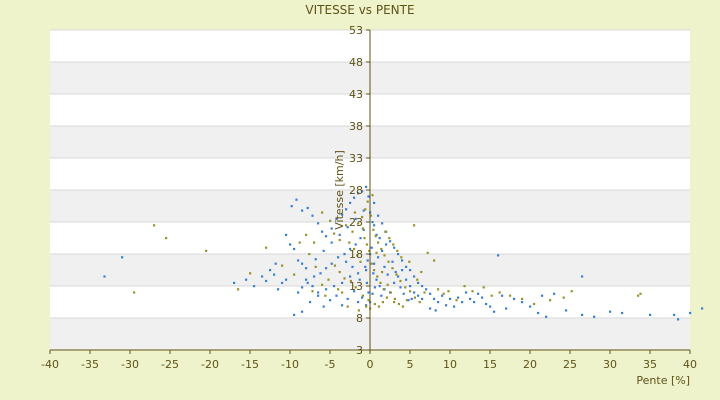 This screenshot has width=720, height=400. What do you see at coordinates (90, 364) in the screenshot?
I see `x-tick-label: -35` at bounding box center [90, 364].